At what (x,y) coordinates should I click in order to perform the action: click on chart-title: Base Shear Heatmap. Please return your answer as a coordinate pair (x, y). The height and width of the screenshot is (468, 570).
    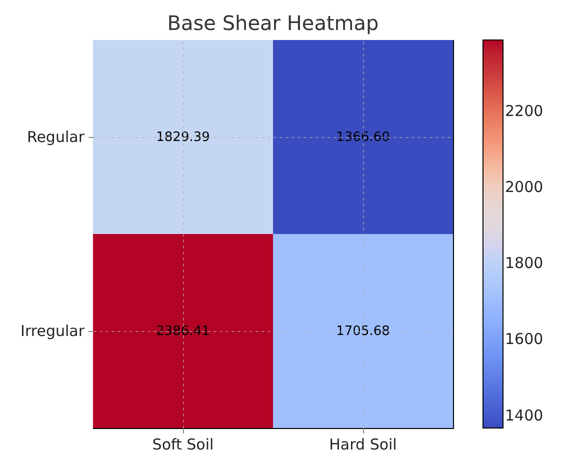
    Looking at the image, I should click on (273, 23).